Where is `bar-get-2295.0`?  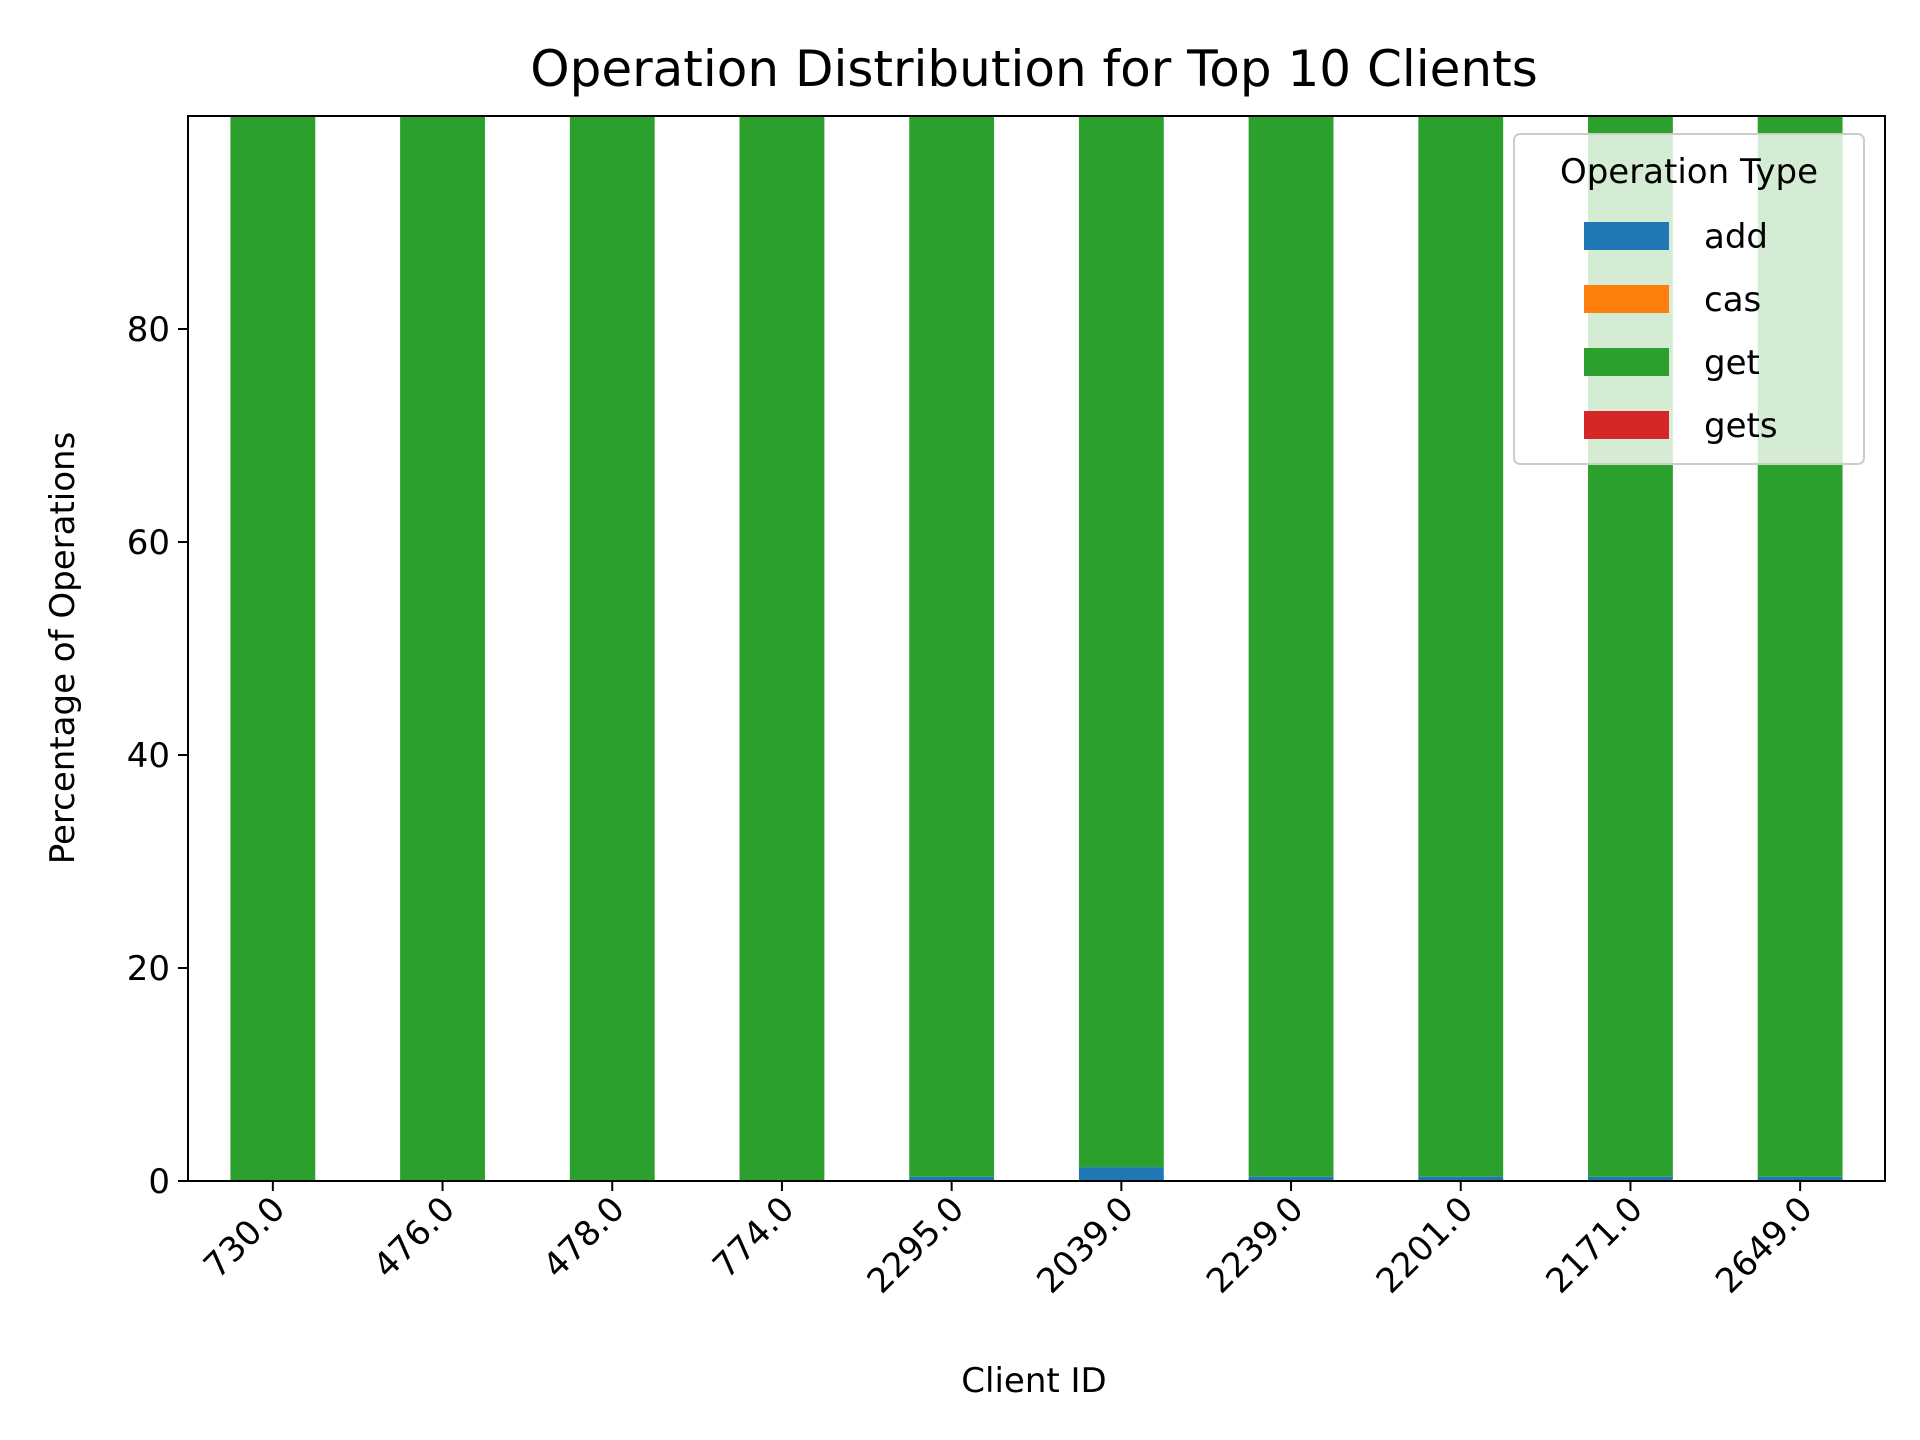
bar-get-2295.0 is located at coordinates (952, 646).